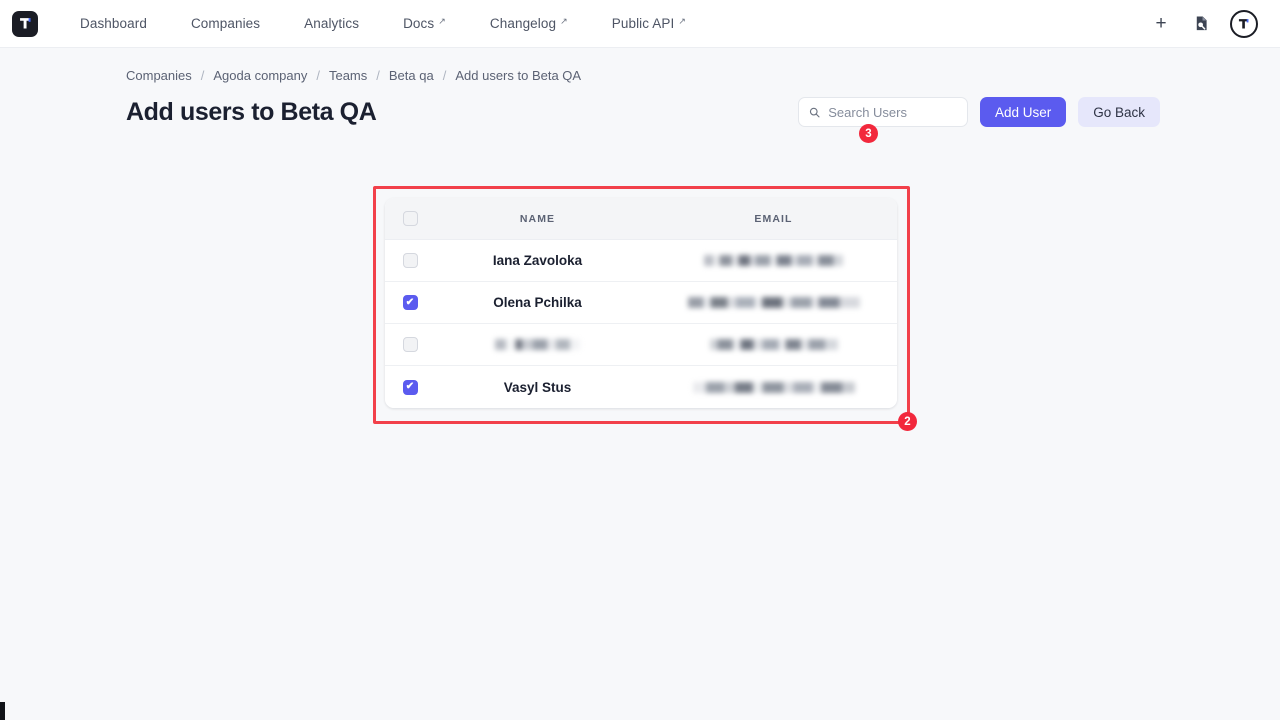 This screenshot has height=720, width=1280. Describe the element at coordinates (892, 112) in the screenshot. I see `search-input` at that location.